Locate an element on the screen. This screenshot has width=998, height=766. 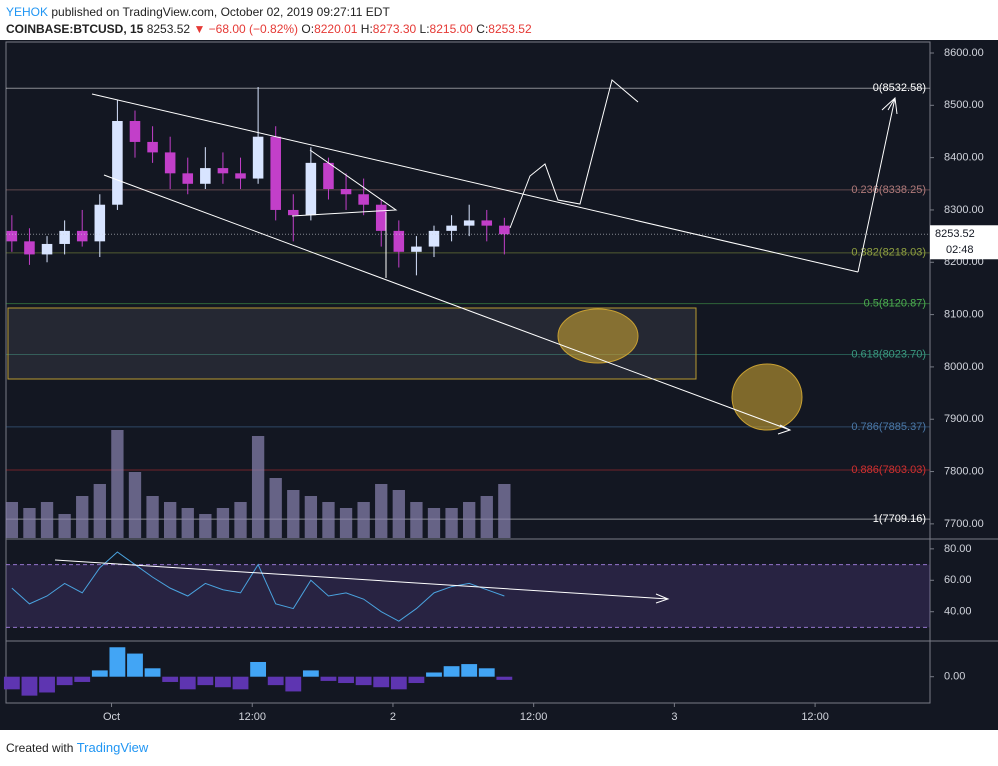
fib-label: 0.886(7803.03) is located at coordinates (888, 470).